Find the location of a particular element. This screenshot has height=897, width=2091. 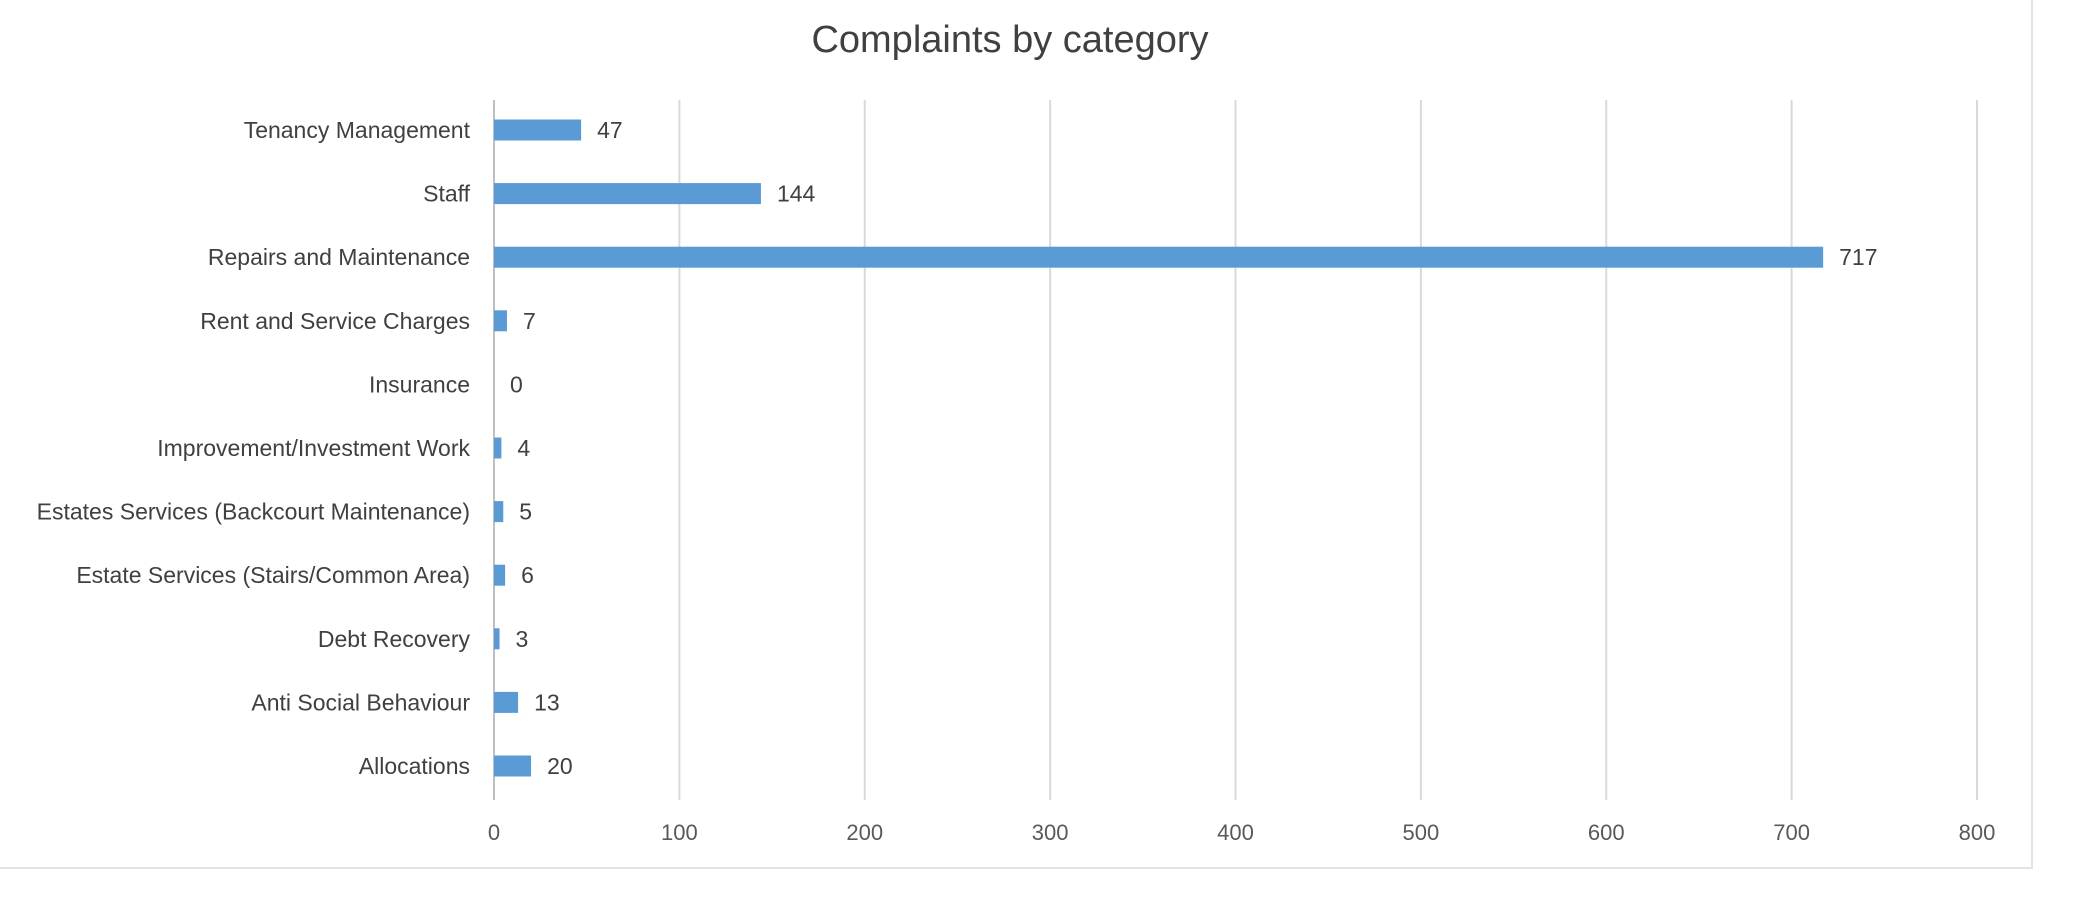

x-tick-label: 700 is located at coordinates (1791, 832).